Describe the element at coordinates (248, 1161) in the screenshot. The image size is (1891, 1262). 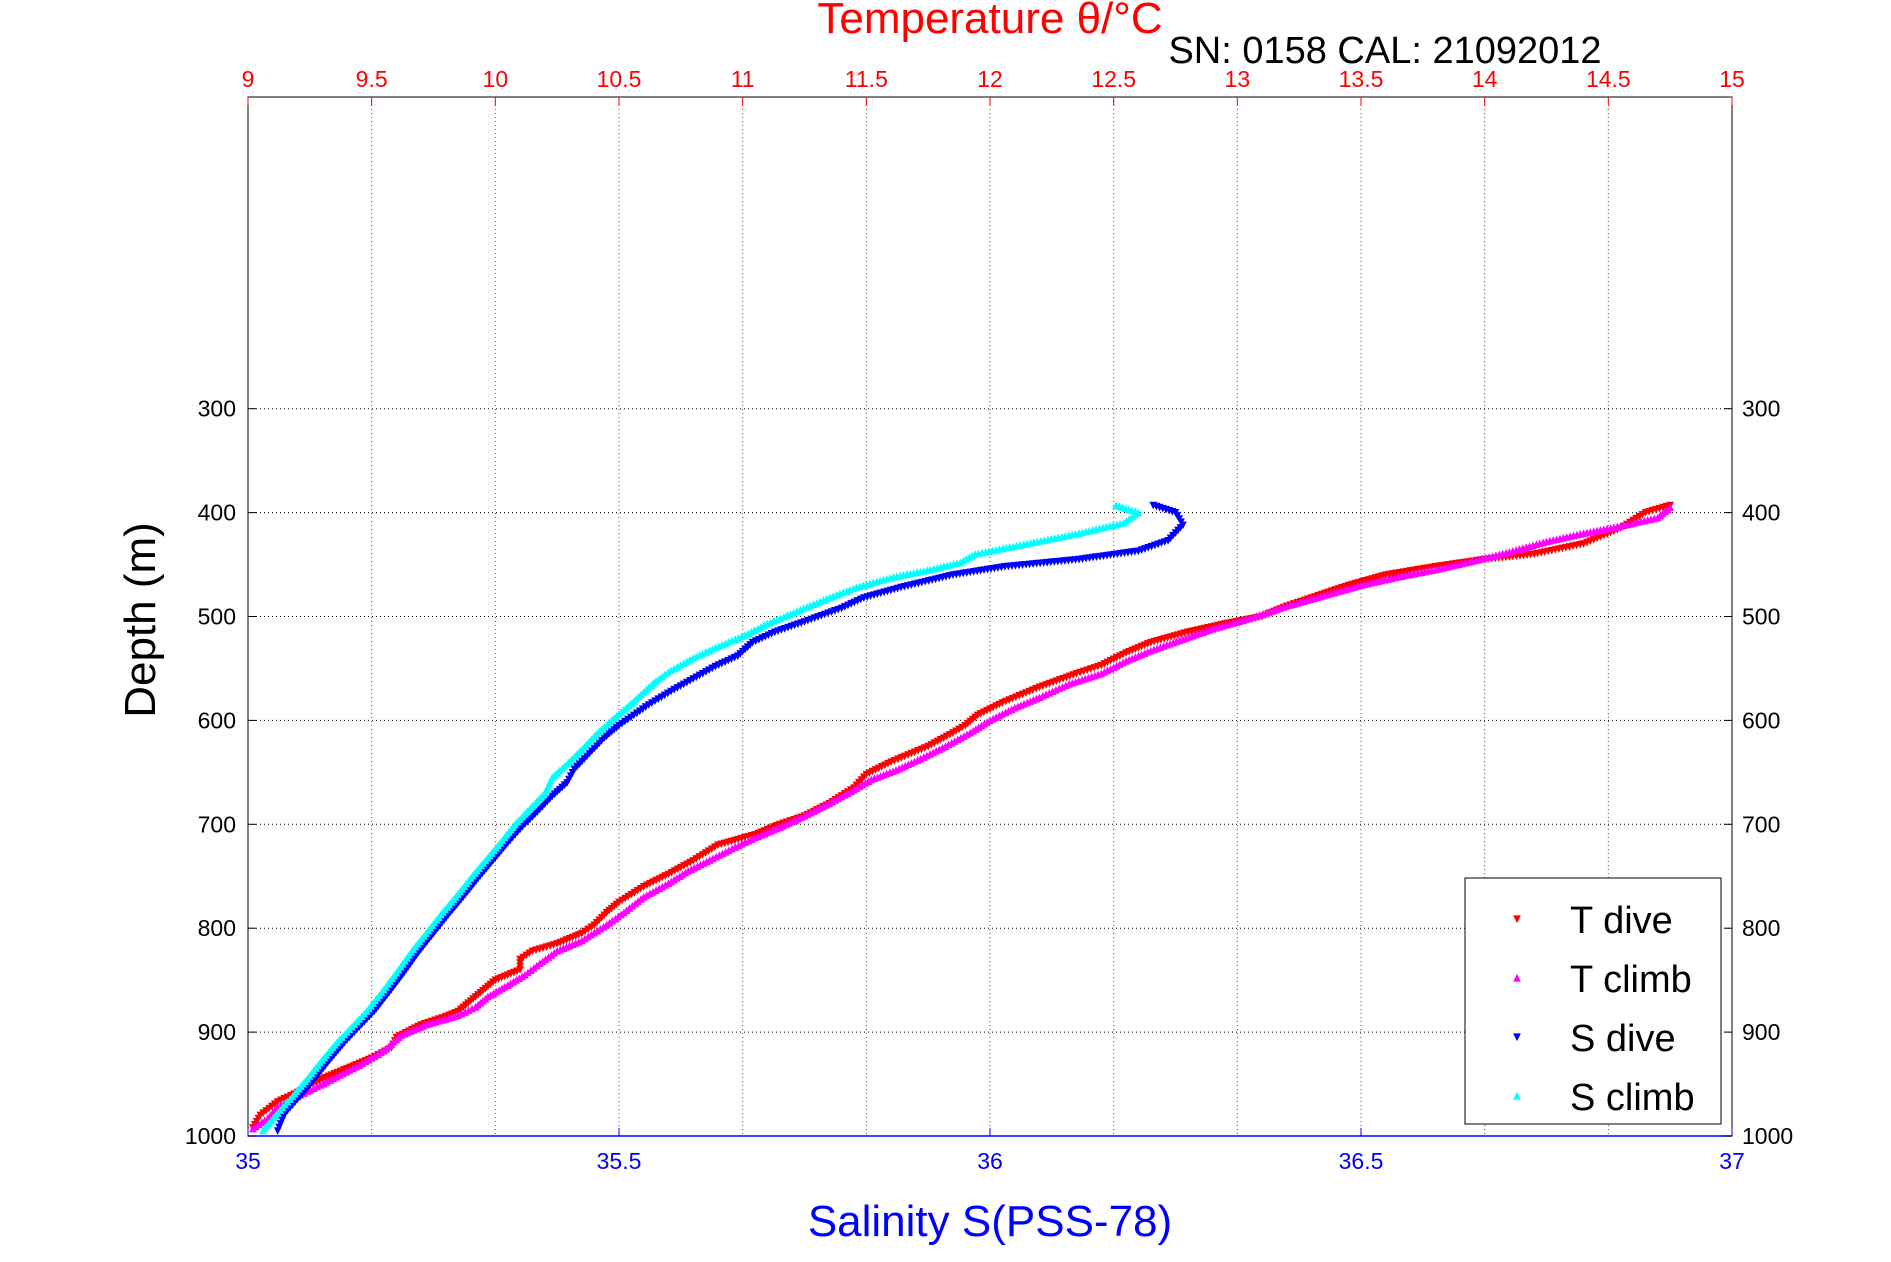
I see `bottom-tick-label: 35` at that location.